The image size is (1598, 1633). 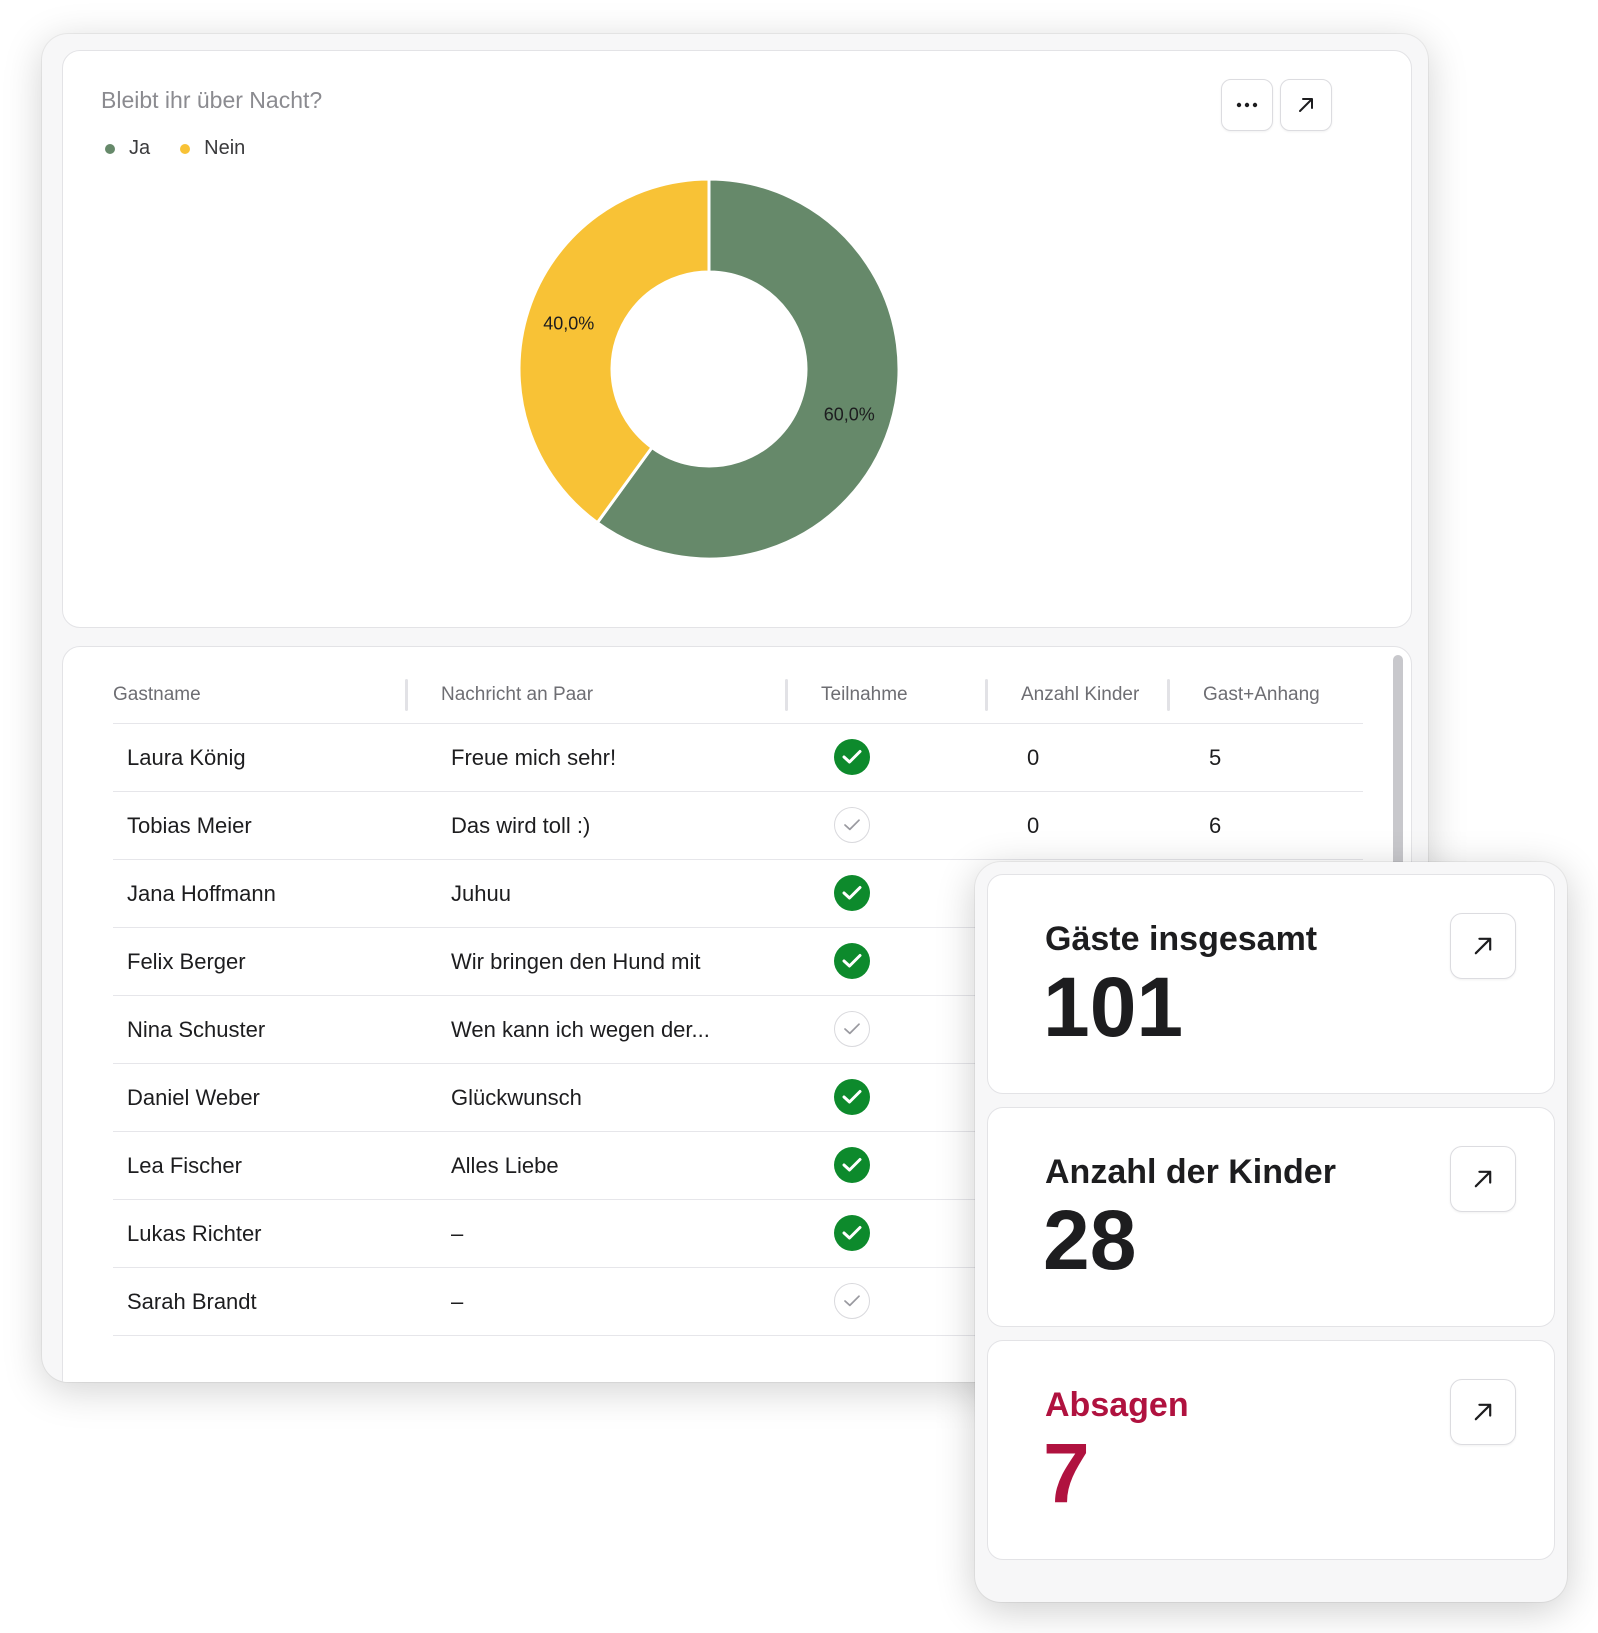 What do you see at coordinates (212, 100) in the screenshot?
I see `chart-title: Bleibt ihr über Nacht?` at bounding box center [212, 100].